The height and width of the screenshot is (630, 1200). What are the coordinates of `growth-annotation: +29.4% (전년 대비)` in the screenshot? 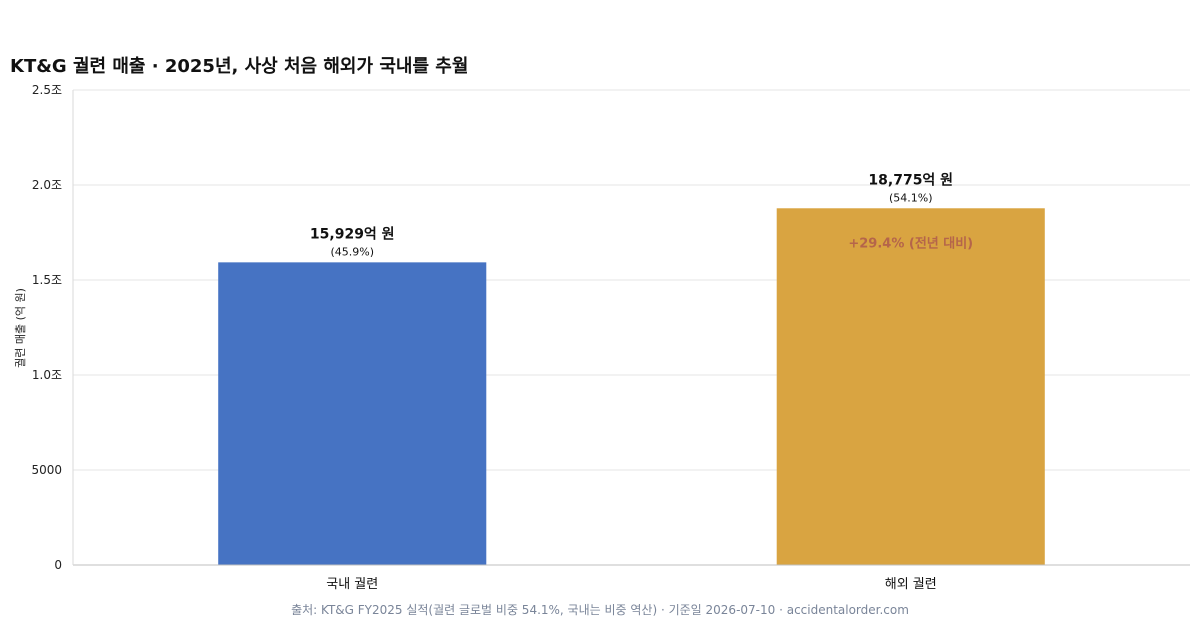 It's located at (910, 243).